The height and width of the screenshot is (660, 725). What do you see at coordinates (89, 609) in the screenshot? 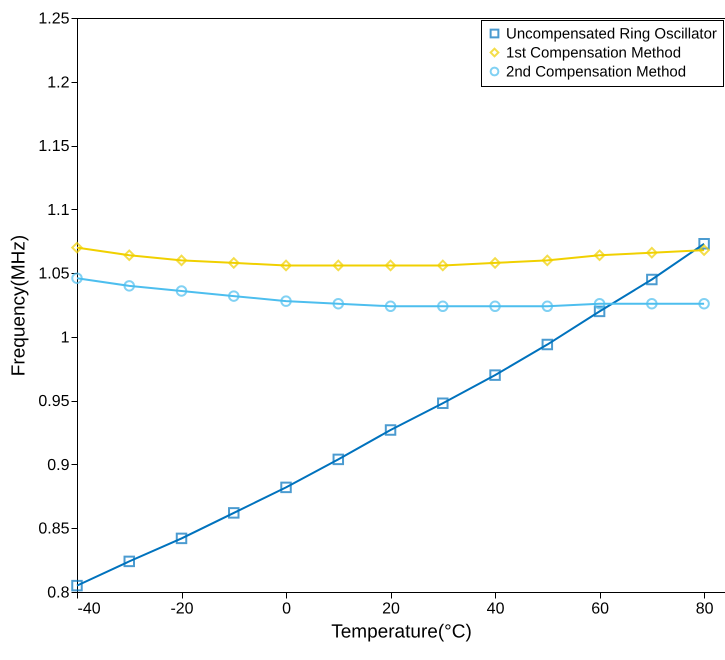
I see `x-tick-label: -40` at bounding box center [89, 609].